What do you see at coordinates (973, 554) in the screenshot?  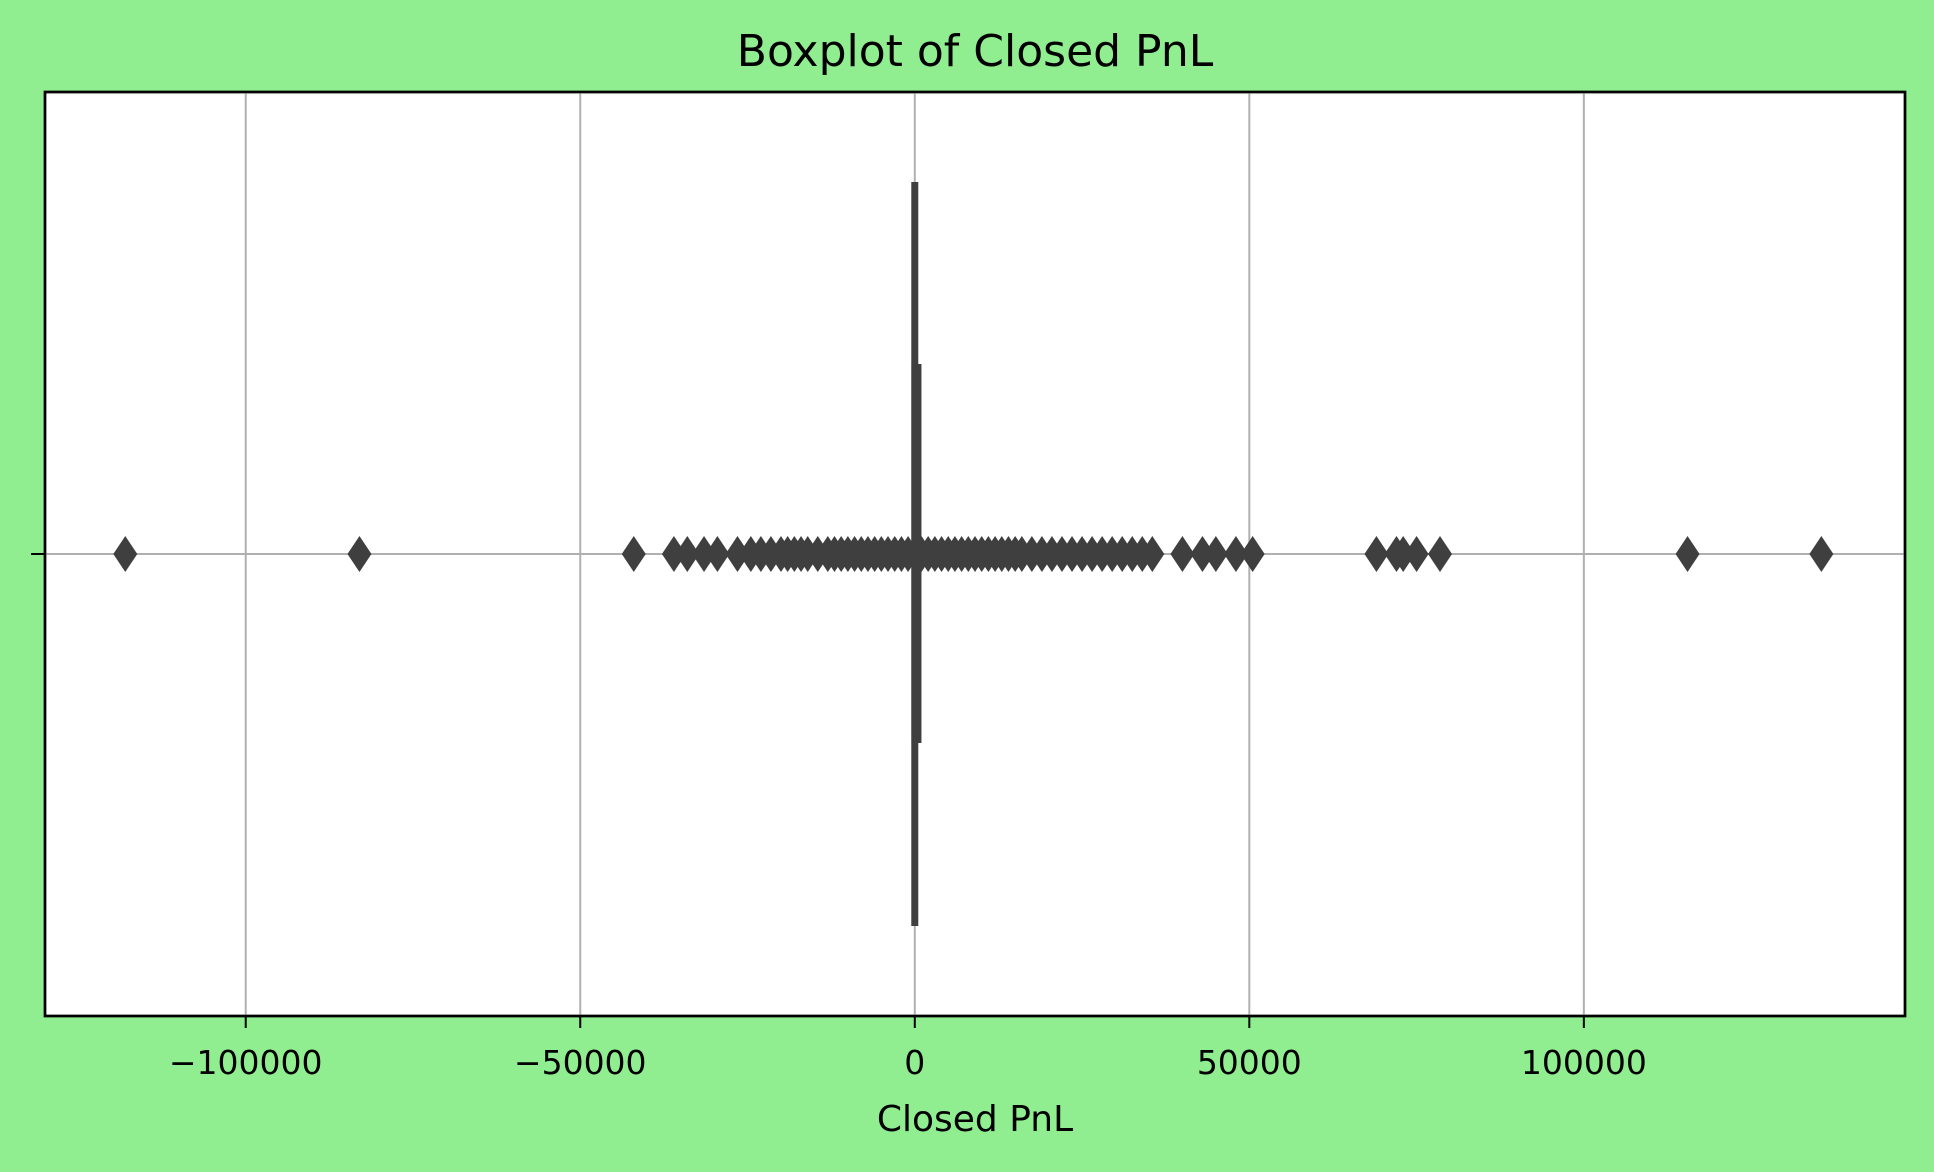 I see `outlier-points` at bounding box center [973, 554].